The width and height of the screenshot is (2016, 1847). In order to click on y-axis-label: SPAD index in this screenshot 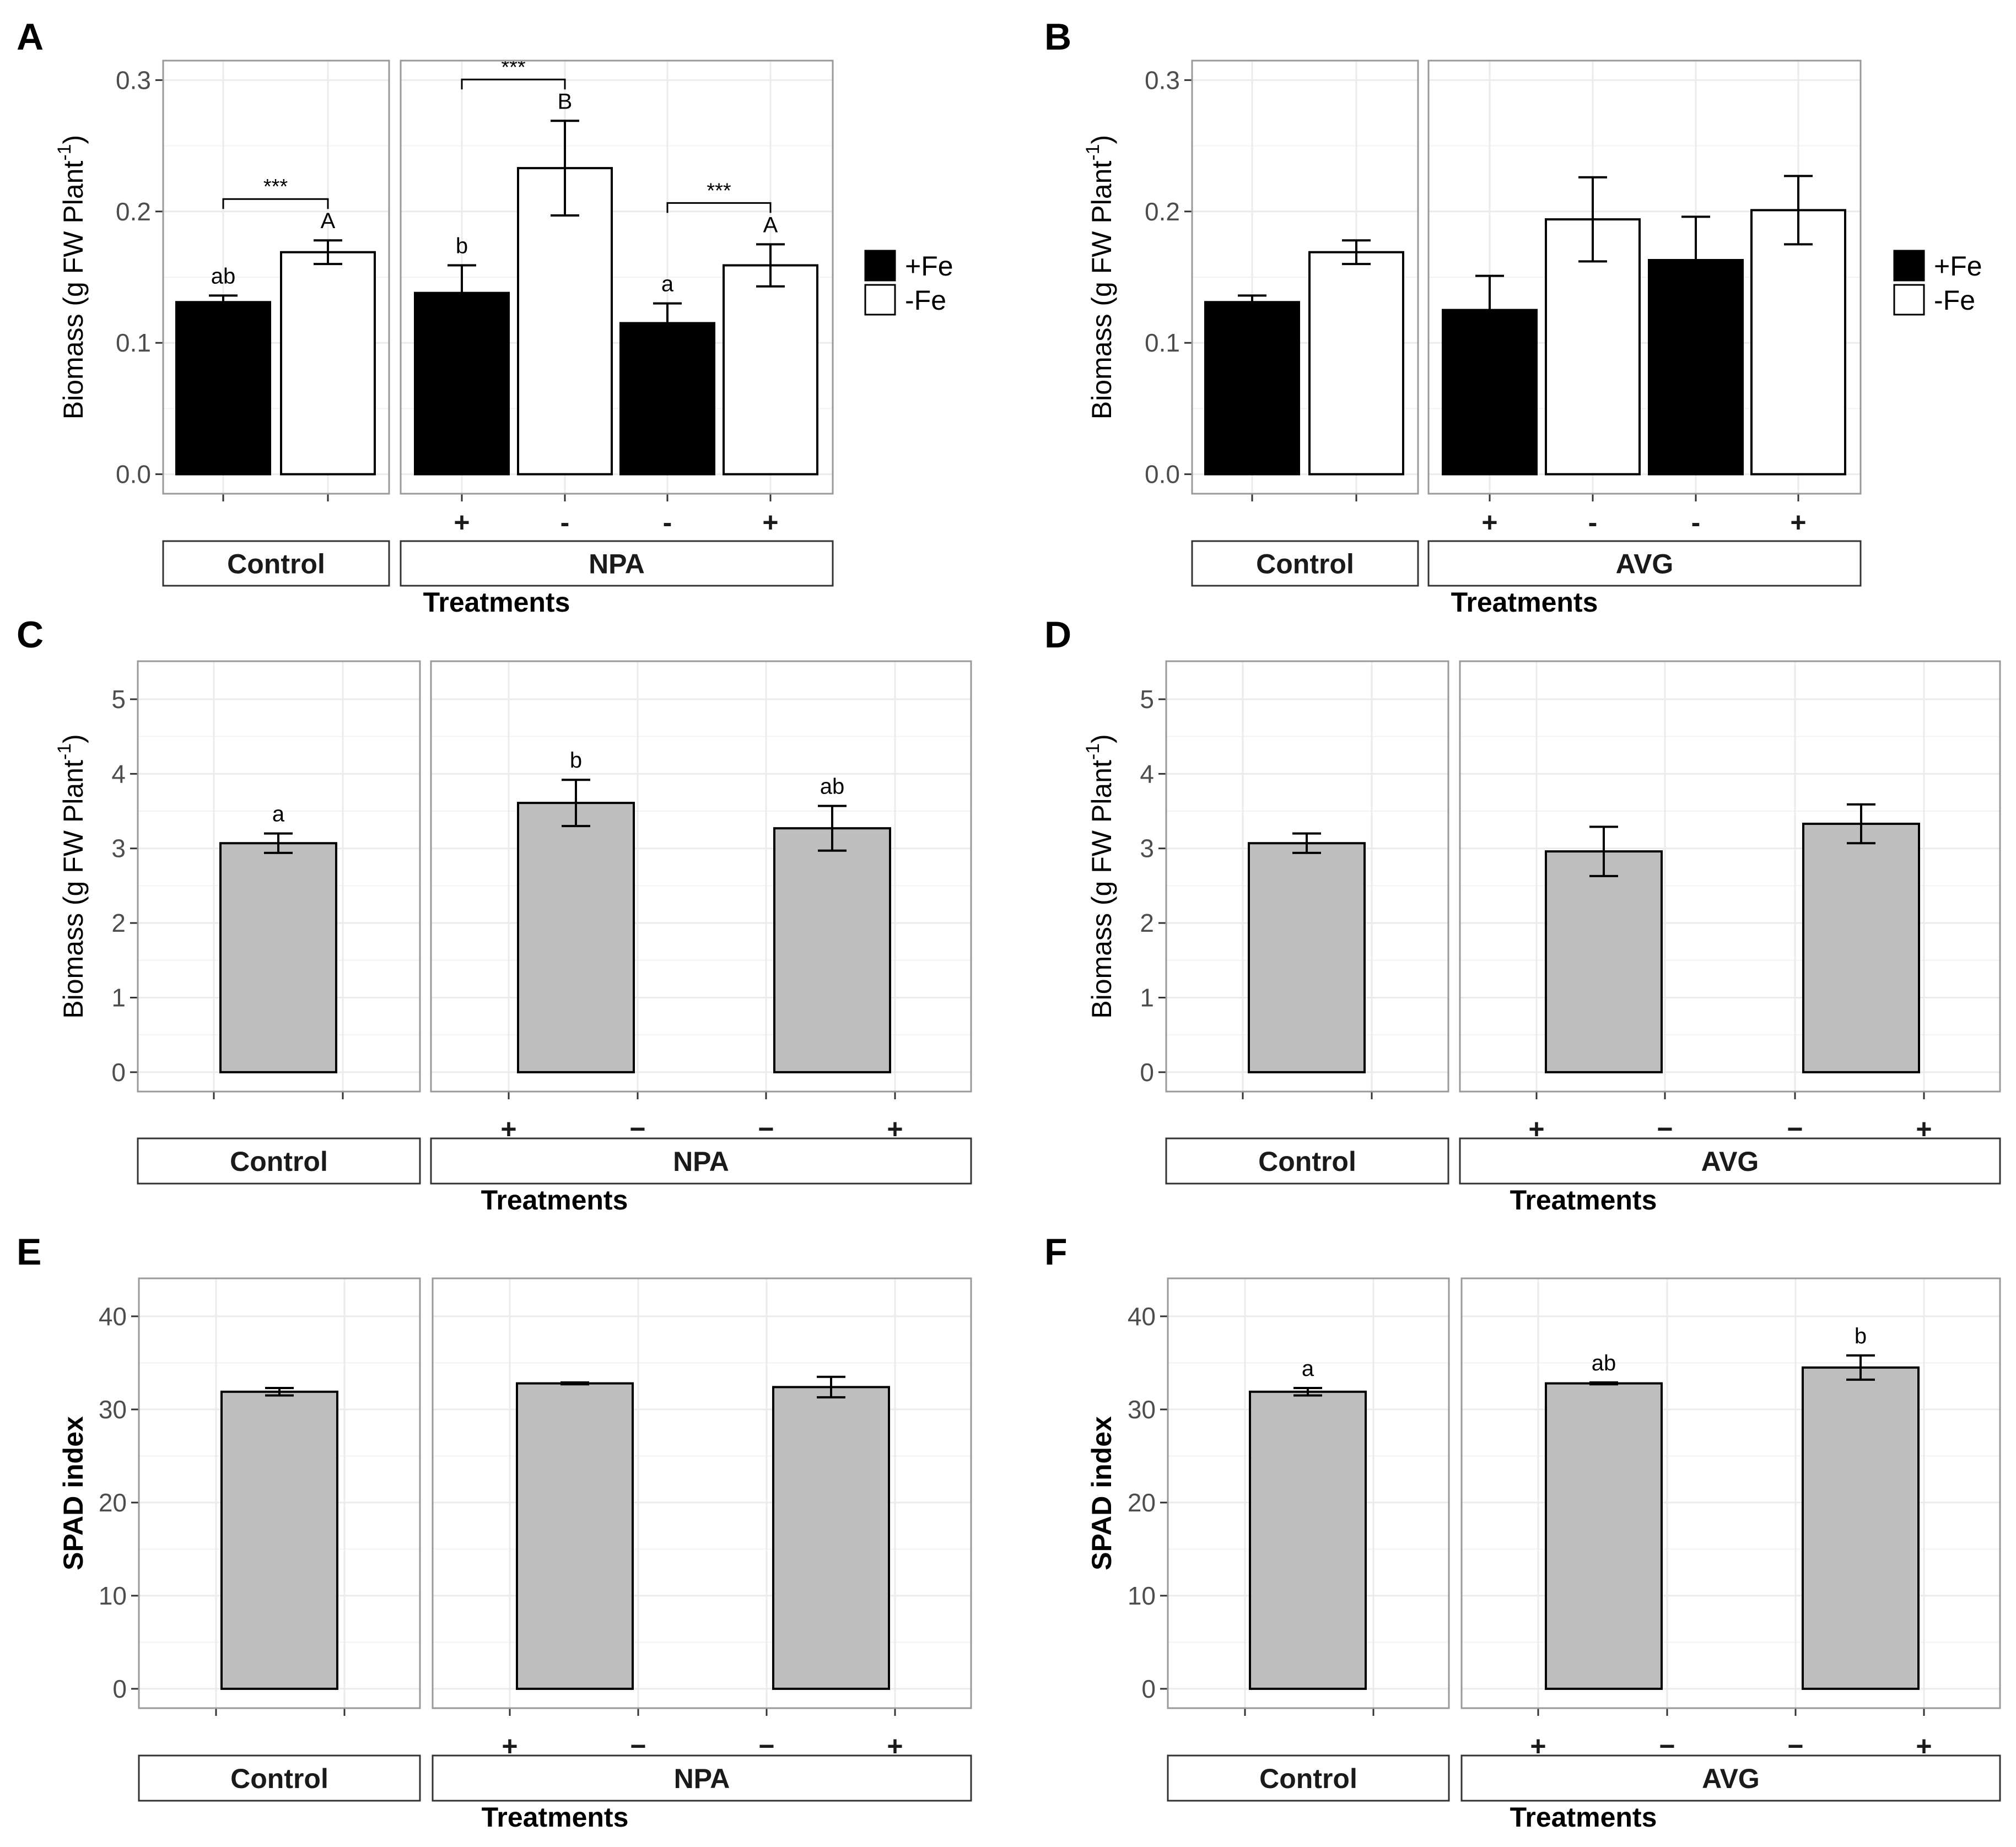, I will do `click(74, 1493)`.